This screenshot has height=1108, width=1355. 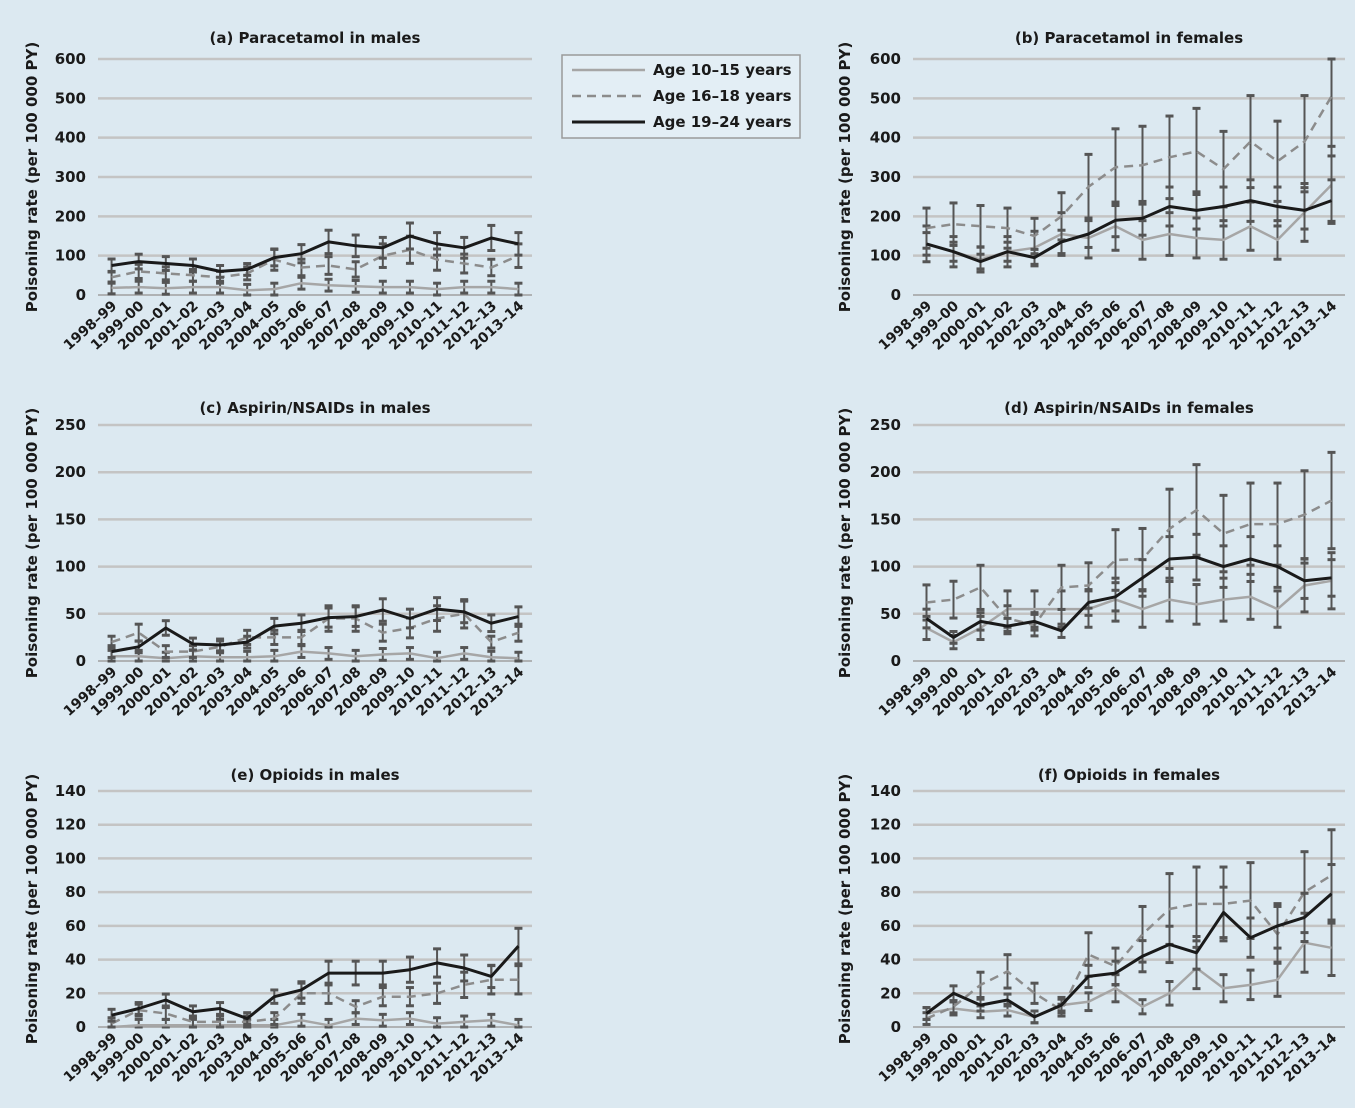 What do you see at coordinates (722, 96) in the screenshot?
I see `legend-label: Age 16–18 years` at bounding box center [722, 96].